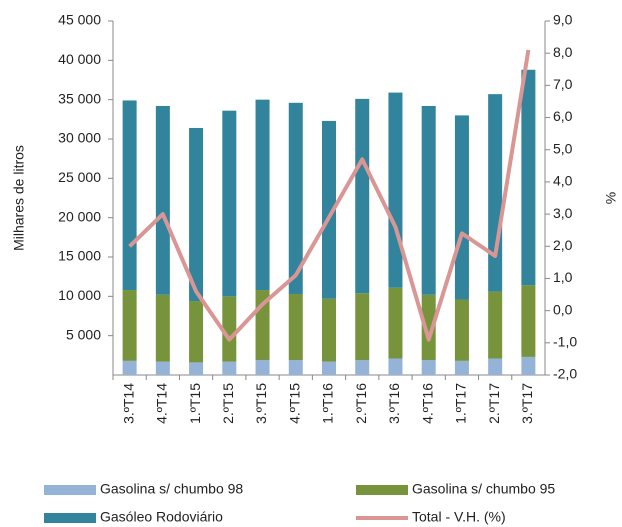 The width and height of the screenshot is (622, 527). Describe the element at coordinates (527, 403) in the screenshot. I see `x-tick-label: 3.ºT17` at that location.